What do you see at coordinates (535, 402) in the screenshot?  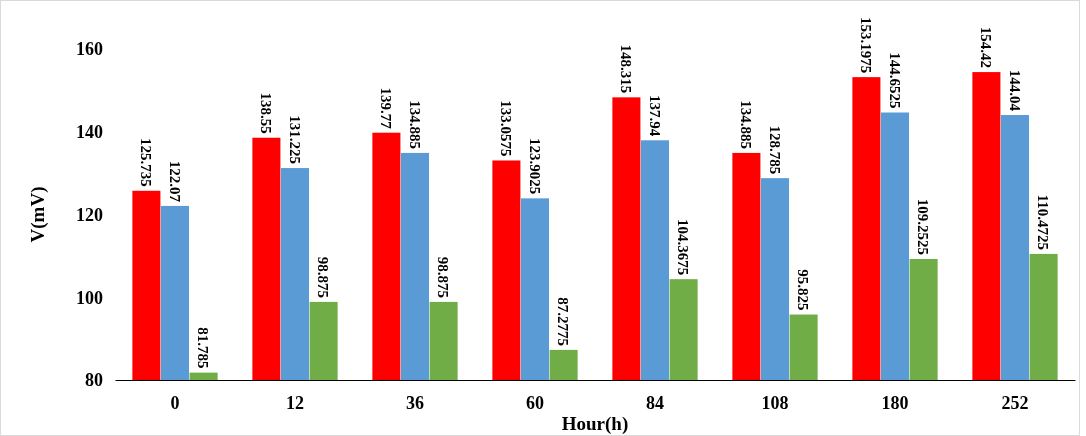 I see `x-tick-label: 60` at bounding box center [535, 402].